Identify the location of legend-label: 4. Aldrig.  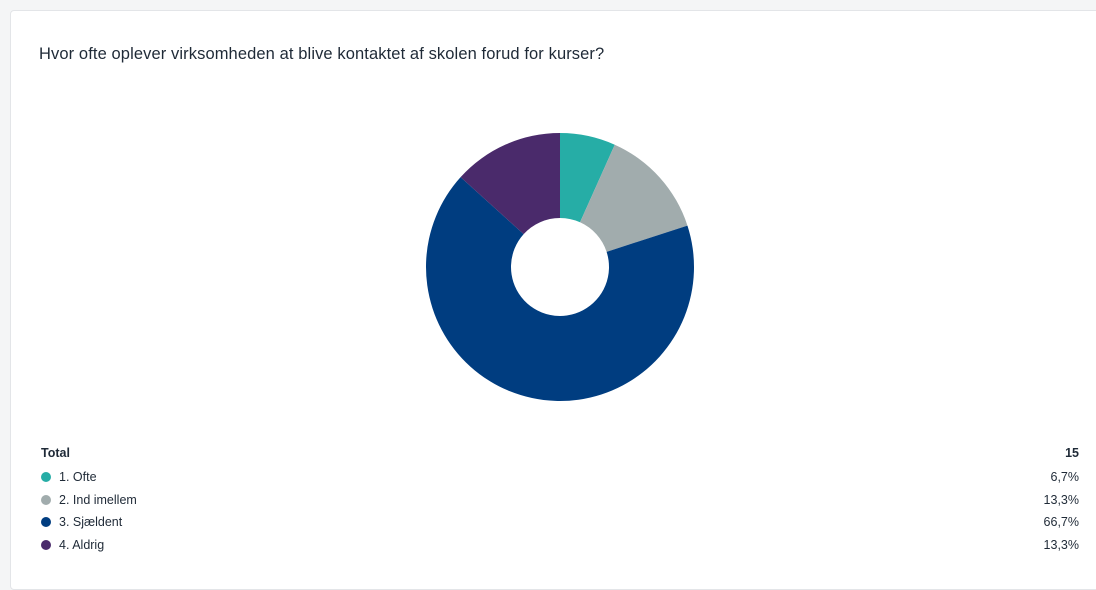
(82, 544).